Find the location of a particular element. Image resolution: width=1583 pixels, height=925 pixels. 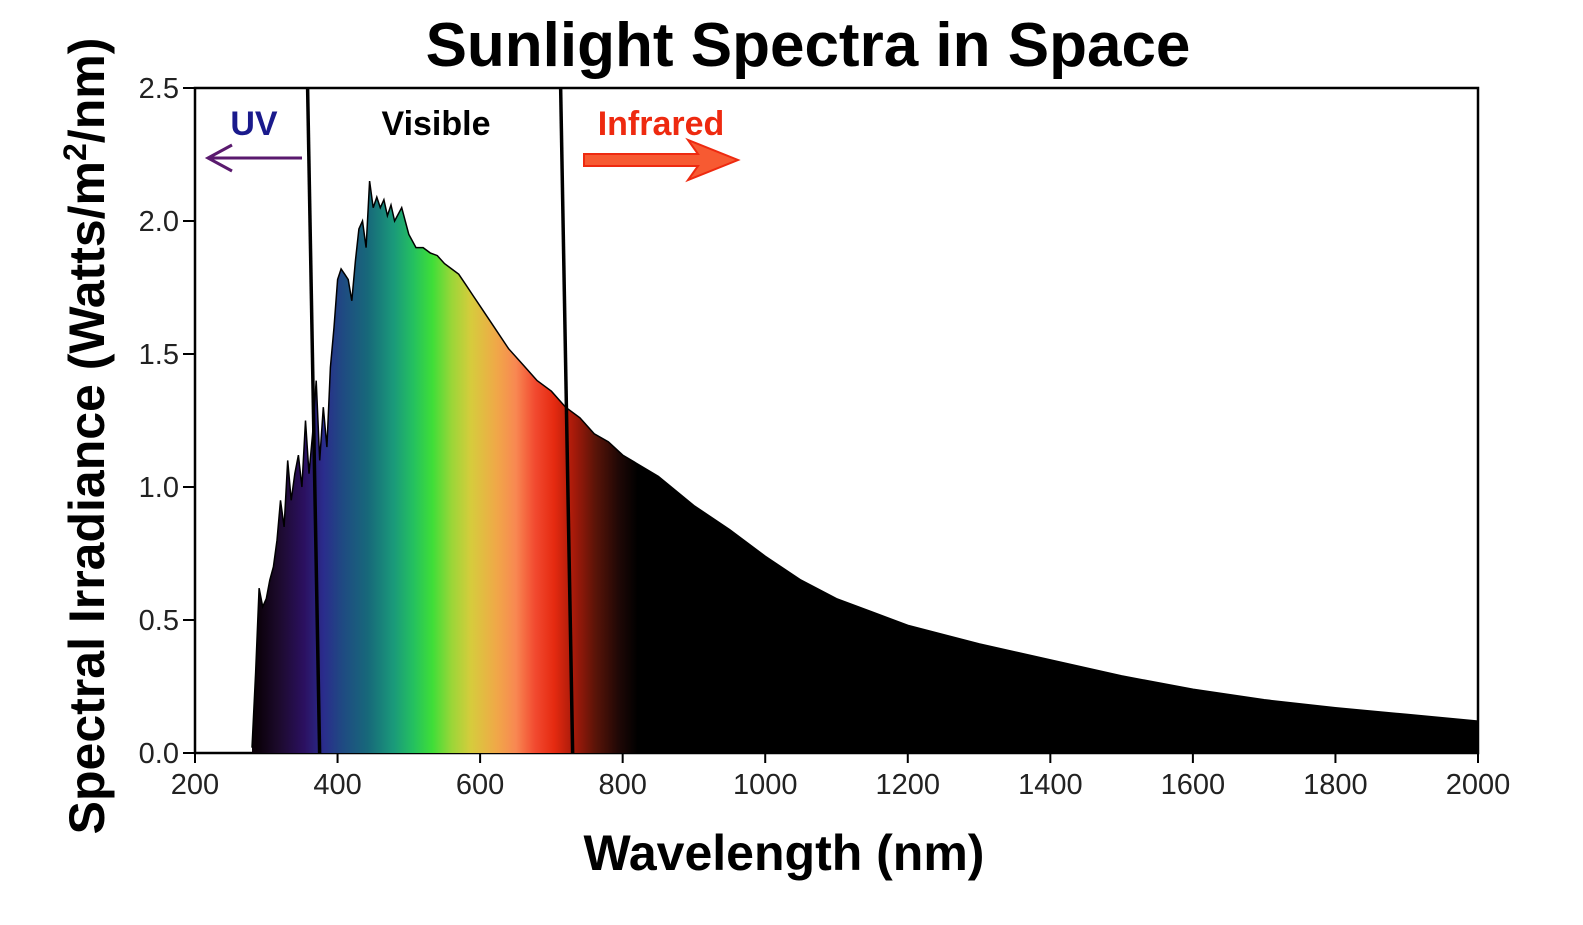

chart-title: Sunlight Spectra in Space is located at coordinates (808, 45).